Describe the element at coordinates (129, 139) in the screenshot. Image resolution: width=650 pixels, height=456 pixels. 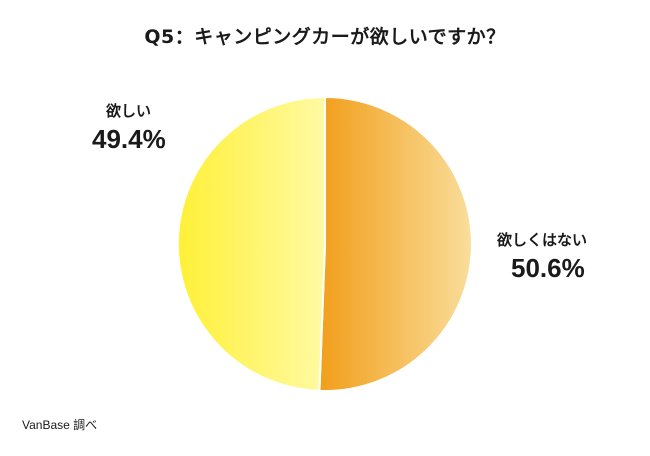
I see `slice-value-want: 49.4%` at that location.